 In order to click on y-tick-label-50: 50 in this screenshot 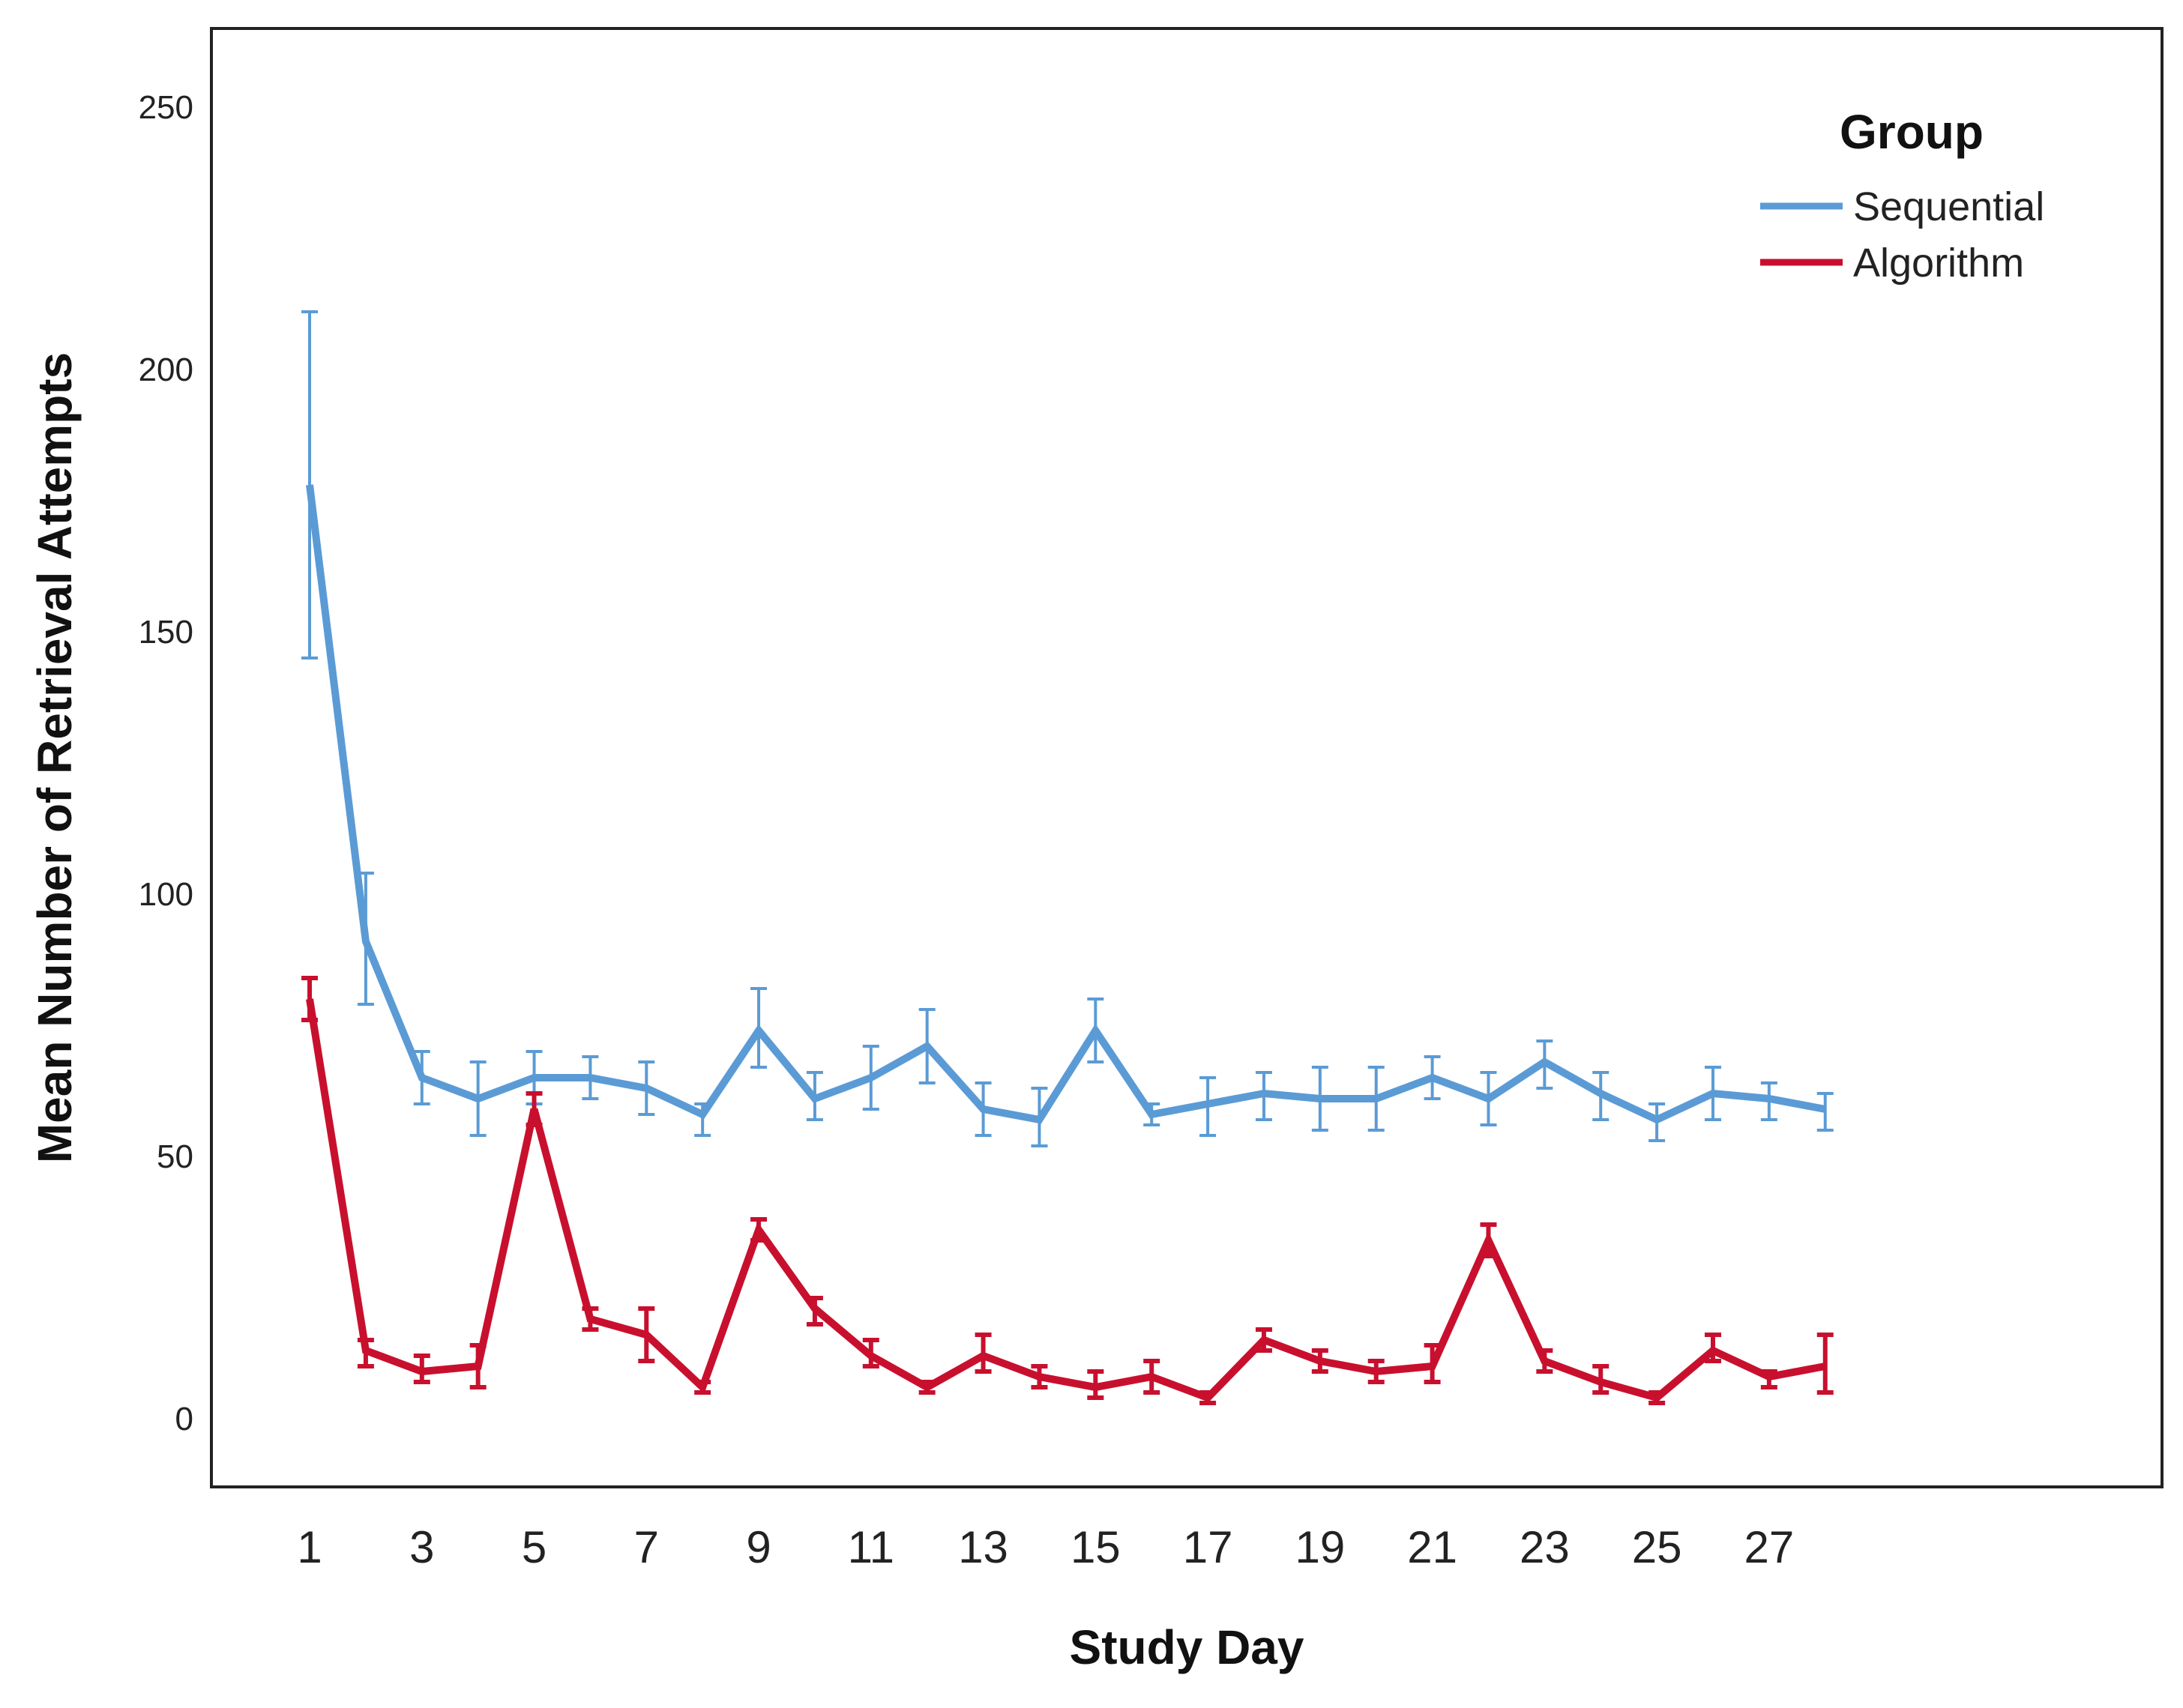, I will do `click(175, 1156)`.